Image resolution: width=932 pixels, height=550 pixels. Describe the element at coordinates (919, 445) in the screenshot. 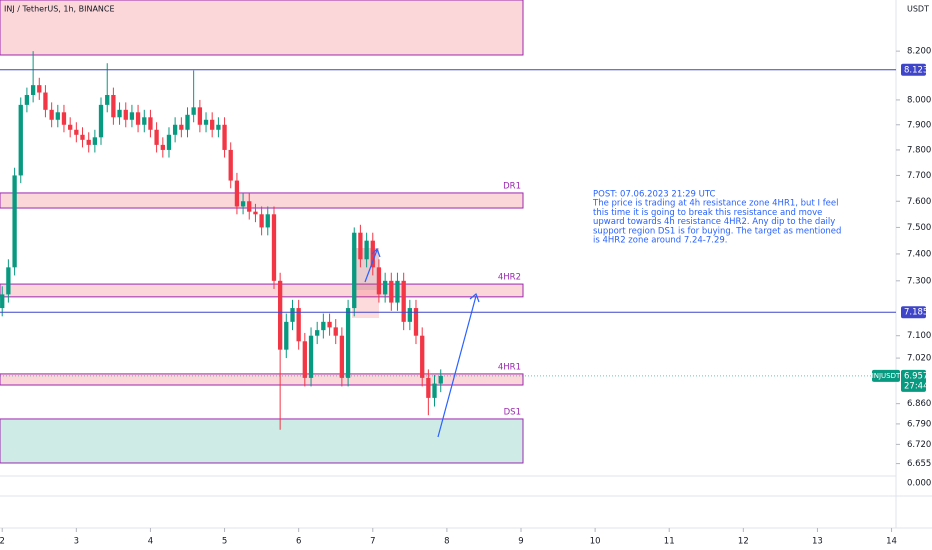

I see `y-tick-label: 6.720` at that location.